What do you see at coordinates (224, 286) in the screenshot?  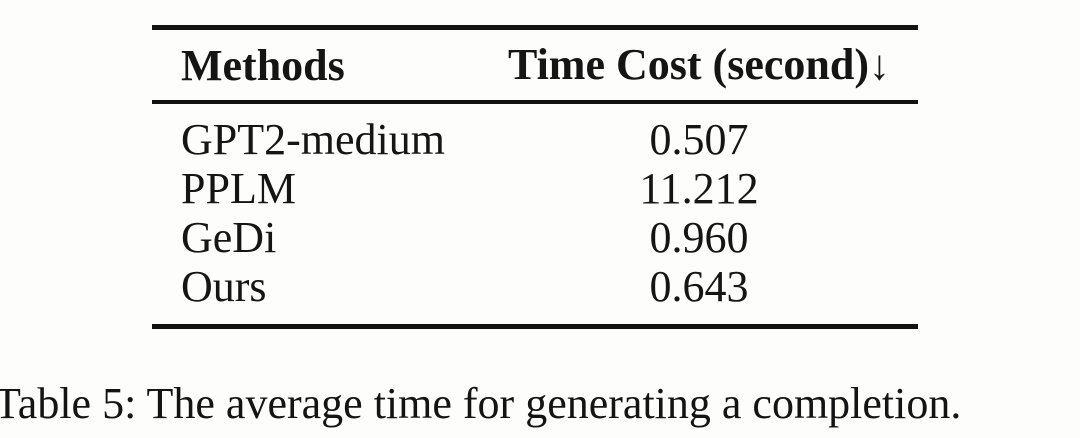 I see `method-cell: Ours` at bounding box center [224, 286].